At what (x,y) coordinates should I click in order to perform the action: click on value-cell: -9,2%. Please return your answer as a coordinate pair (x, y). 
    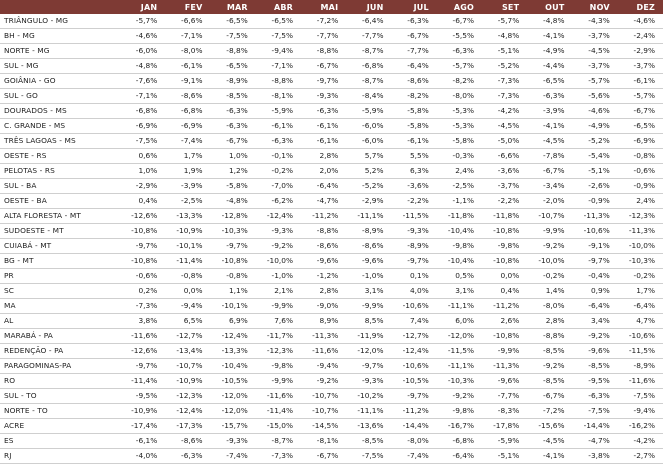
    Looking at the image, I should click on (550, 246).